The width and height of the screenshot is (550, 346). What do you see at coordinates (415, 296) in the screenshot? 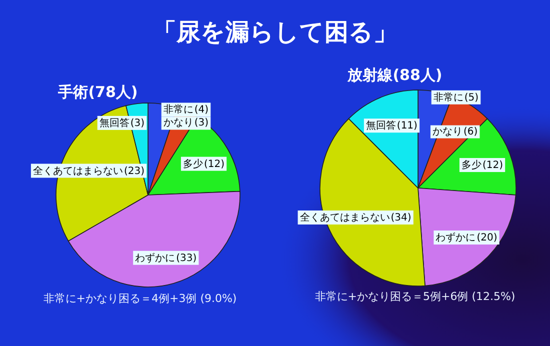
I see `text: 非常に+かなり困る＝5例+6例 (12.5%)` at bounding box center [415, 296].